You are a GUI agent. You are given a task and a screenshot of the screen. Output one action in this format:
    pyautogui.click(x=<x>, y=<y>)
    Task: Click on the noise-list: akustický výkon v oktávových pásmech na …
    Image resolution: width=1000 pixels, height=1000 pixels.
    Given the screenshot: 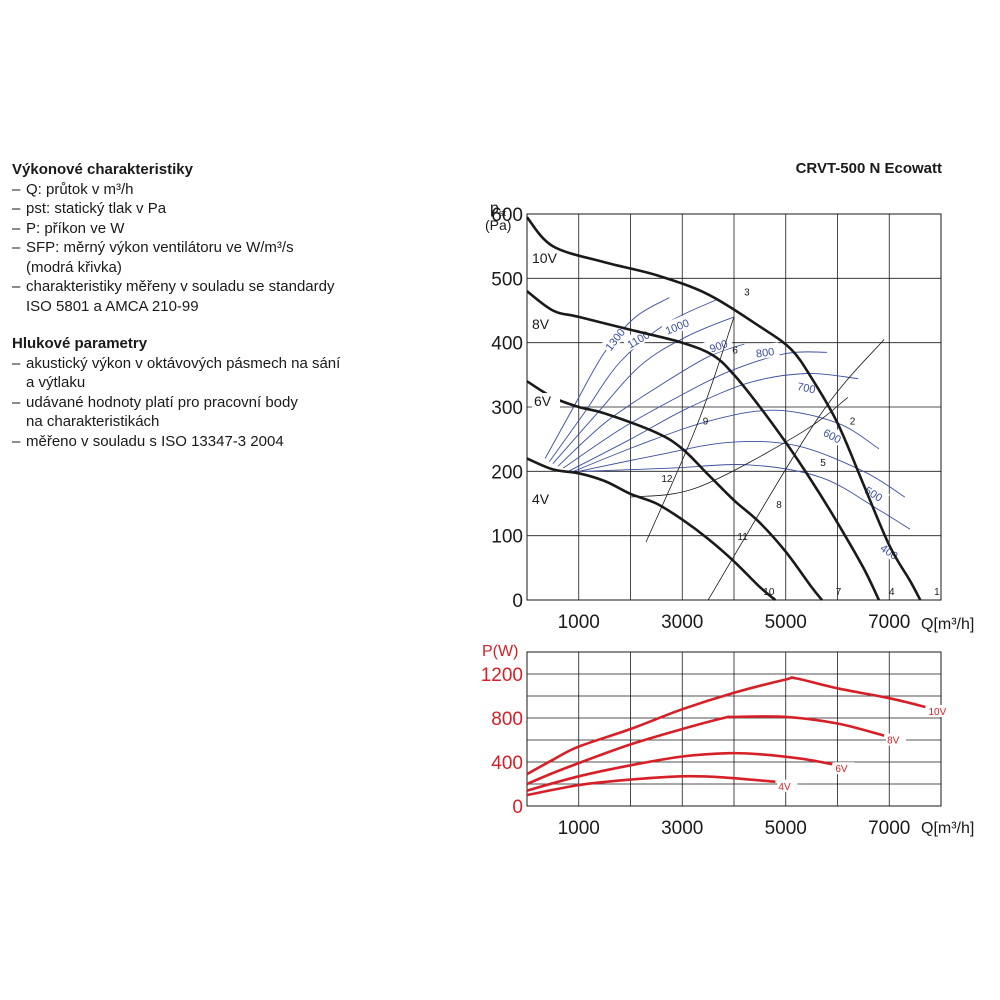 What is the action you would take?
    pyautogui.click(x=202, y=403)
    